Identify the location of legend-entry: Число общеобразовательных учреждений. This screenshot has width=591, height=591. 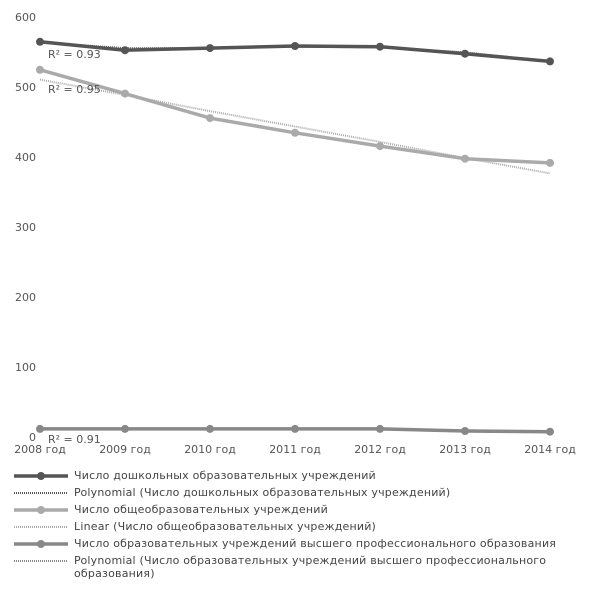
(292, 511).